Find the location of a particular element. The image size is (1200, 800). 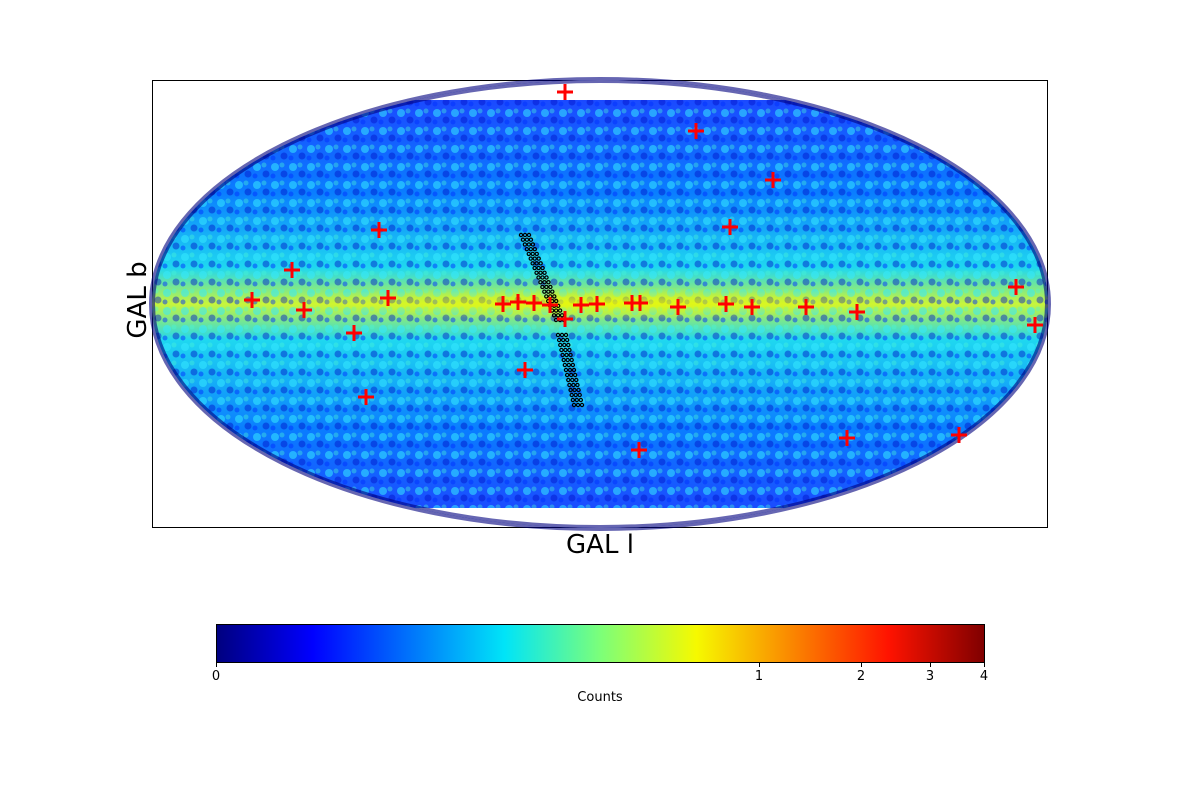

colorbar-tick-3: 3 is located at coordinates (930, 676).